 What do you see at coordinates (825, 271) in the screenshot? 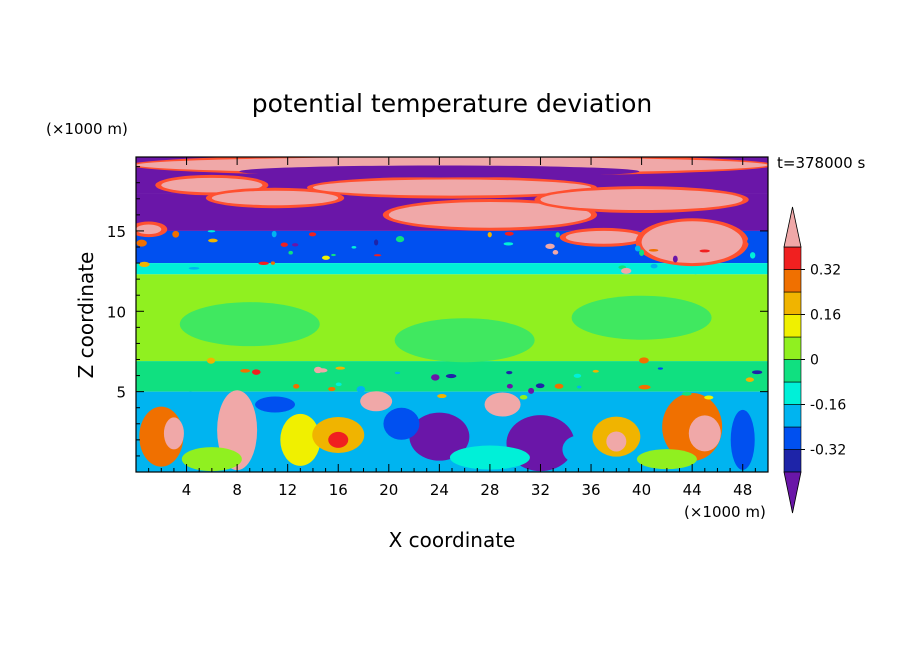
I see `colorbar-label: 0.32` at bounding box center [825, 271].